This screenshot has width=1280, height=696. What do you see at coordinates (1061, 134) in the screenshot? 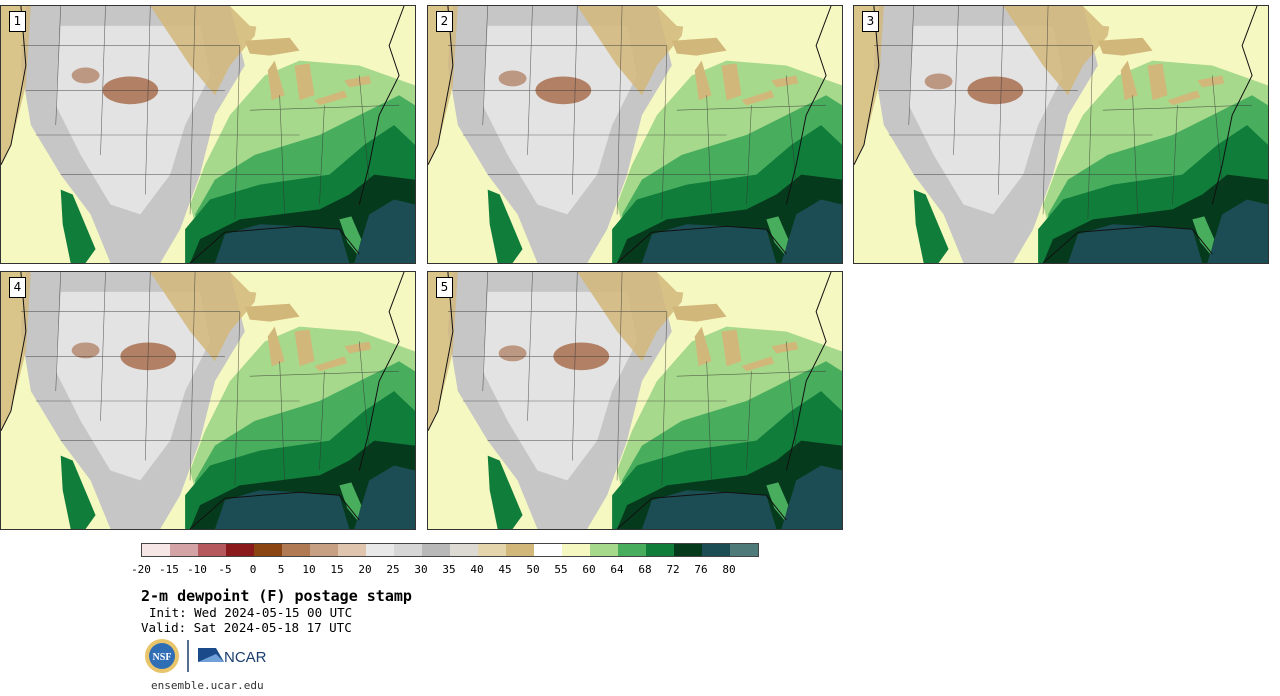
I see `map-panel-3: 3` at bounding box center [1061, 134].